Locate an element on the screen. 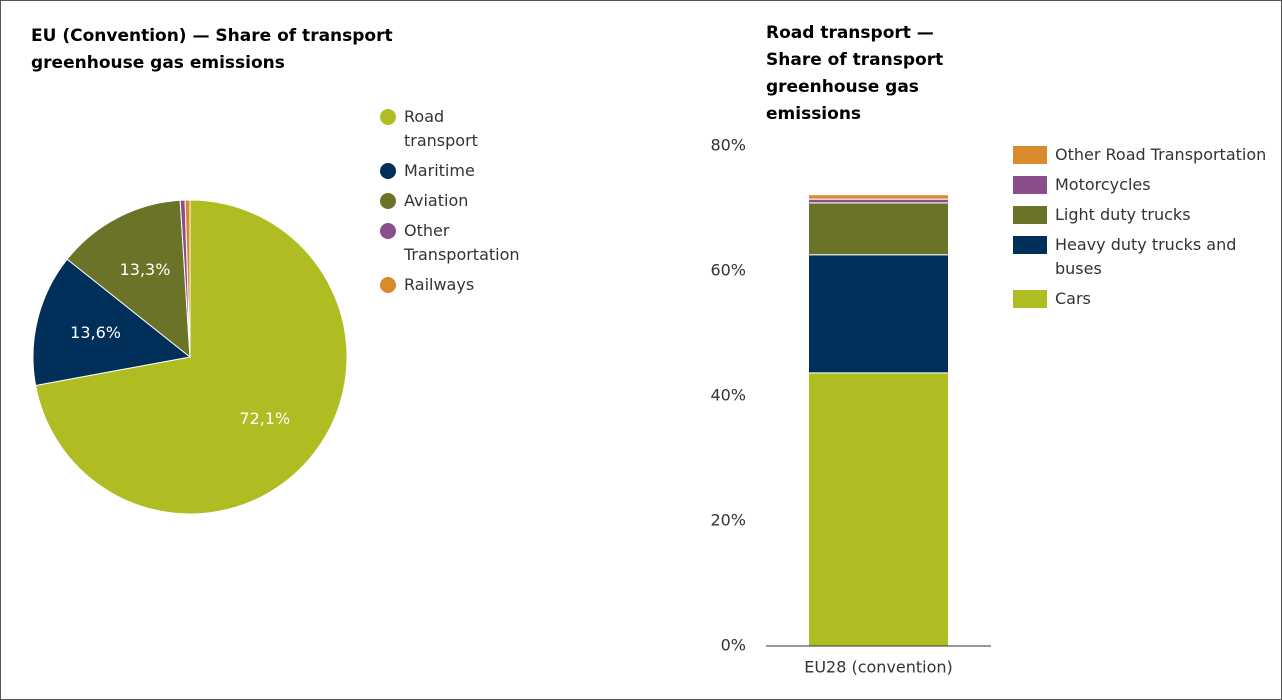 This screenshot has height=700, width=1282. y-tick-label: 40% is located at coordinates (728, 395).